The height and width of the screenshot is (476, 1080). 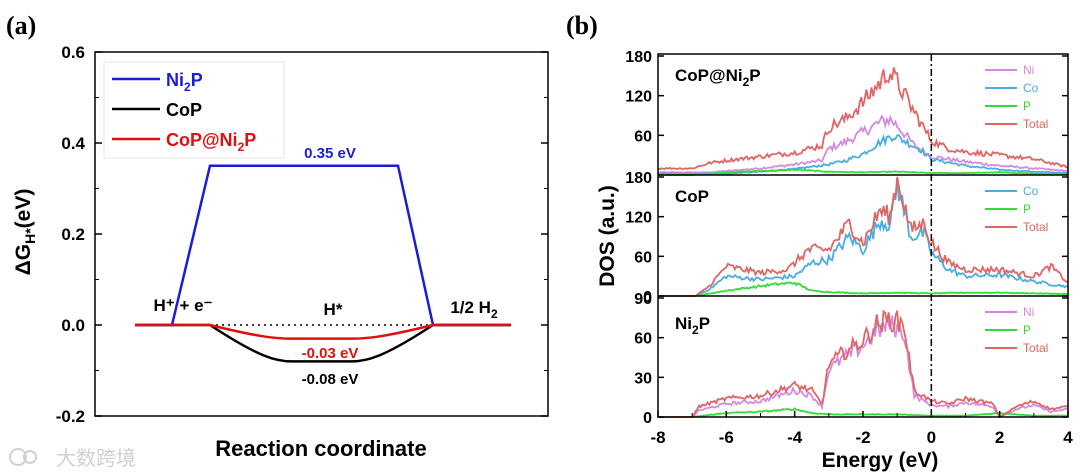 I want to click on panel-a-ylabel: ΔGH*(eV), so click(x=25, y=232).